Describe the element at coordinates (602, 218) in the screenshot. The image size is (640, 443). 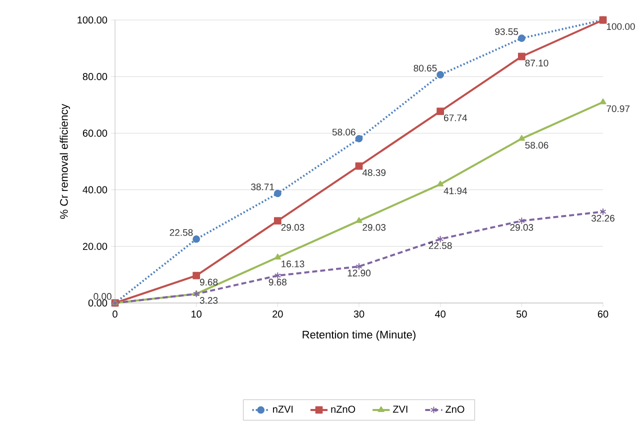
I see `data-label: 32.26` at that location.